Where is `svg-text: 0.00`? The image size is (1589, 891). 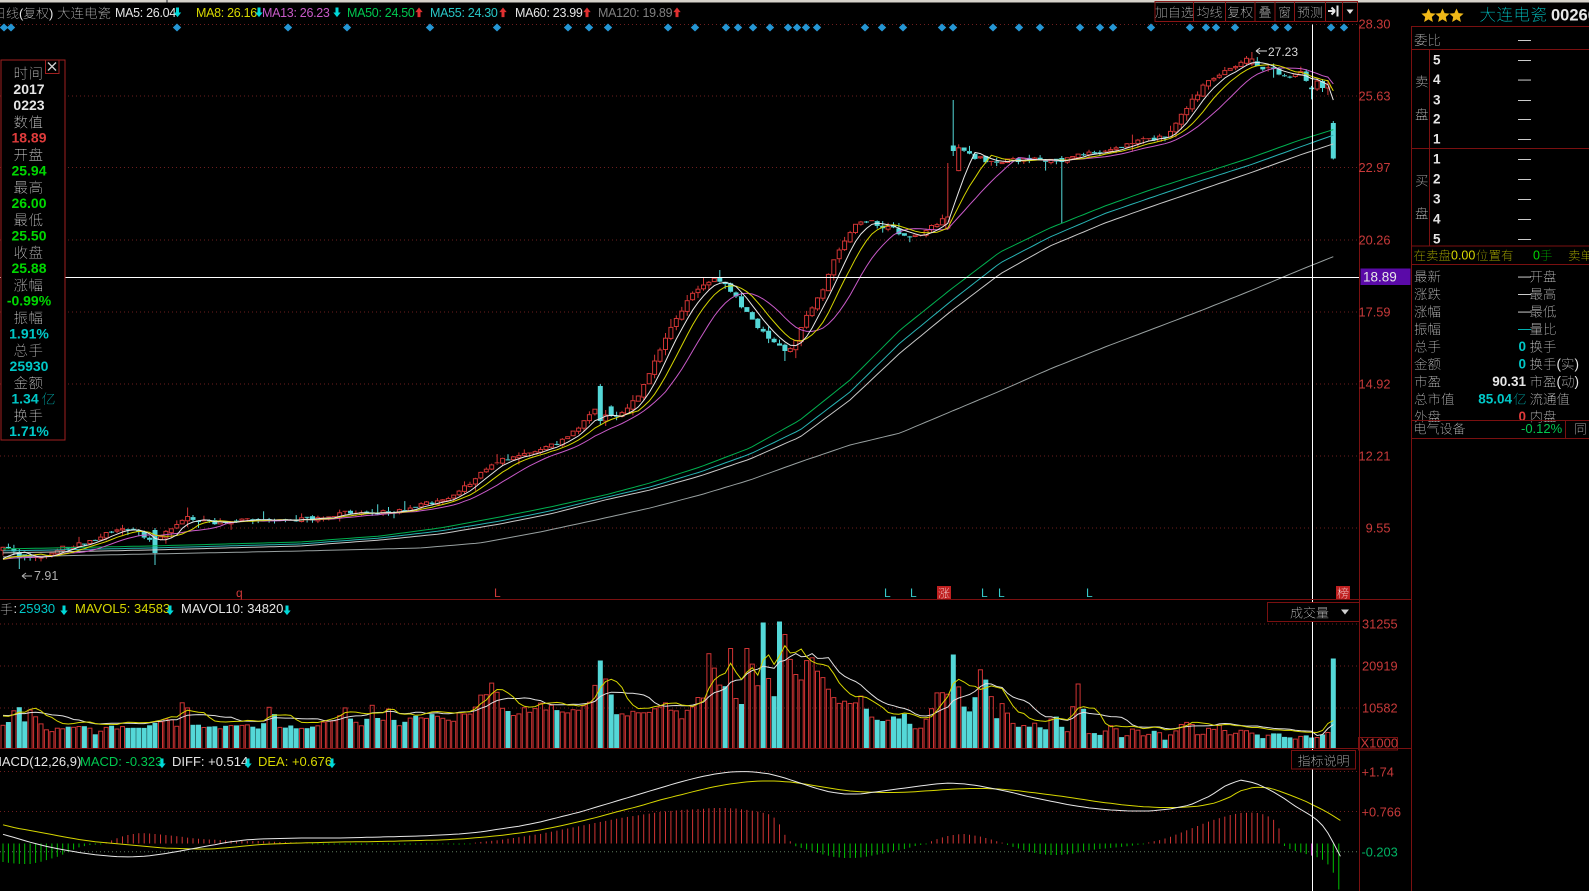 svg-text: 0.00 is located at coordinates (1463, 256).